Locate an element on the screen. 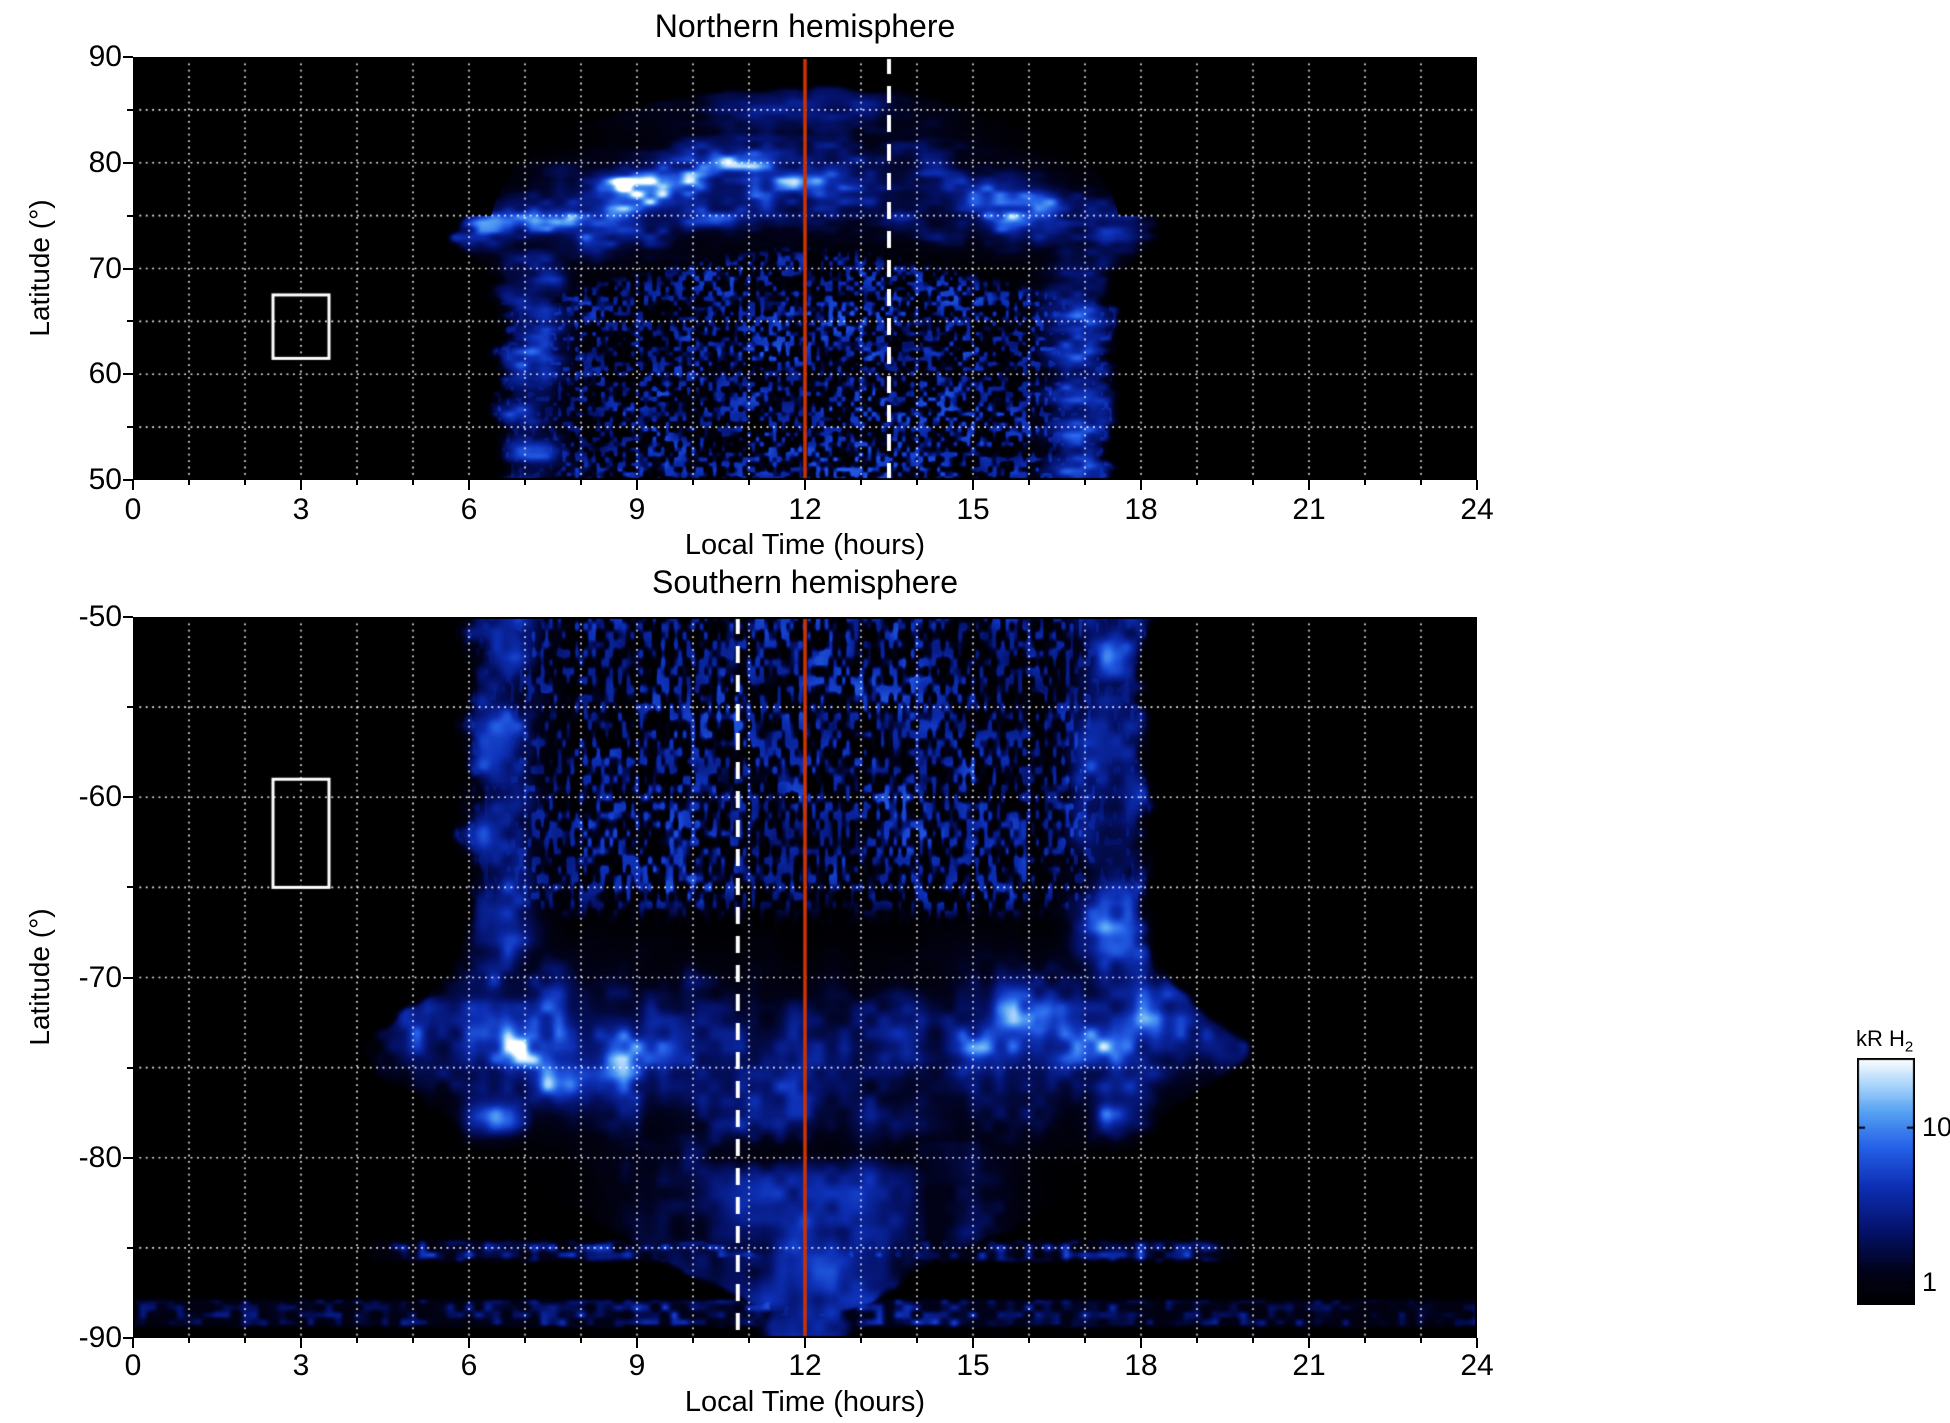  x-tick-label-north: 12 is located at coordinates (805, 509).